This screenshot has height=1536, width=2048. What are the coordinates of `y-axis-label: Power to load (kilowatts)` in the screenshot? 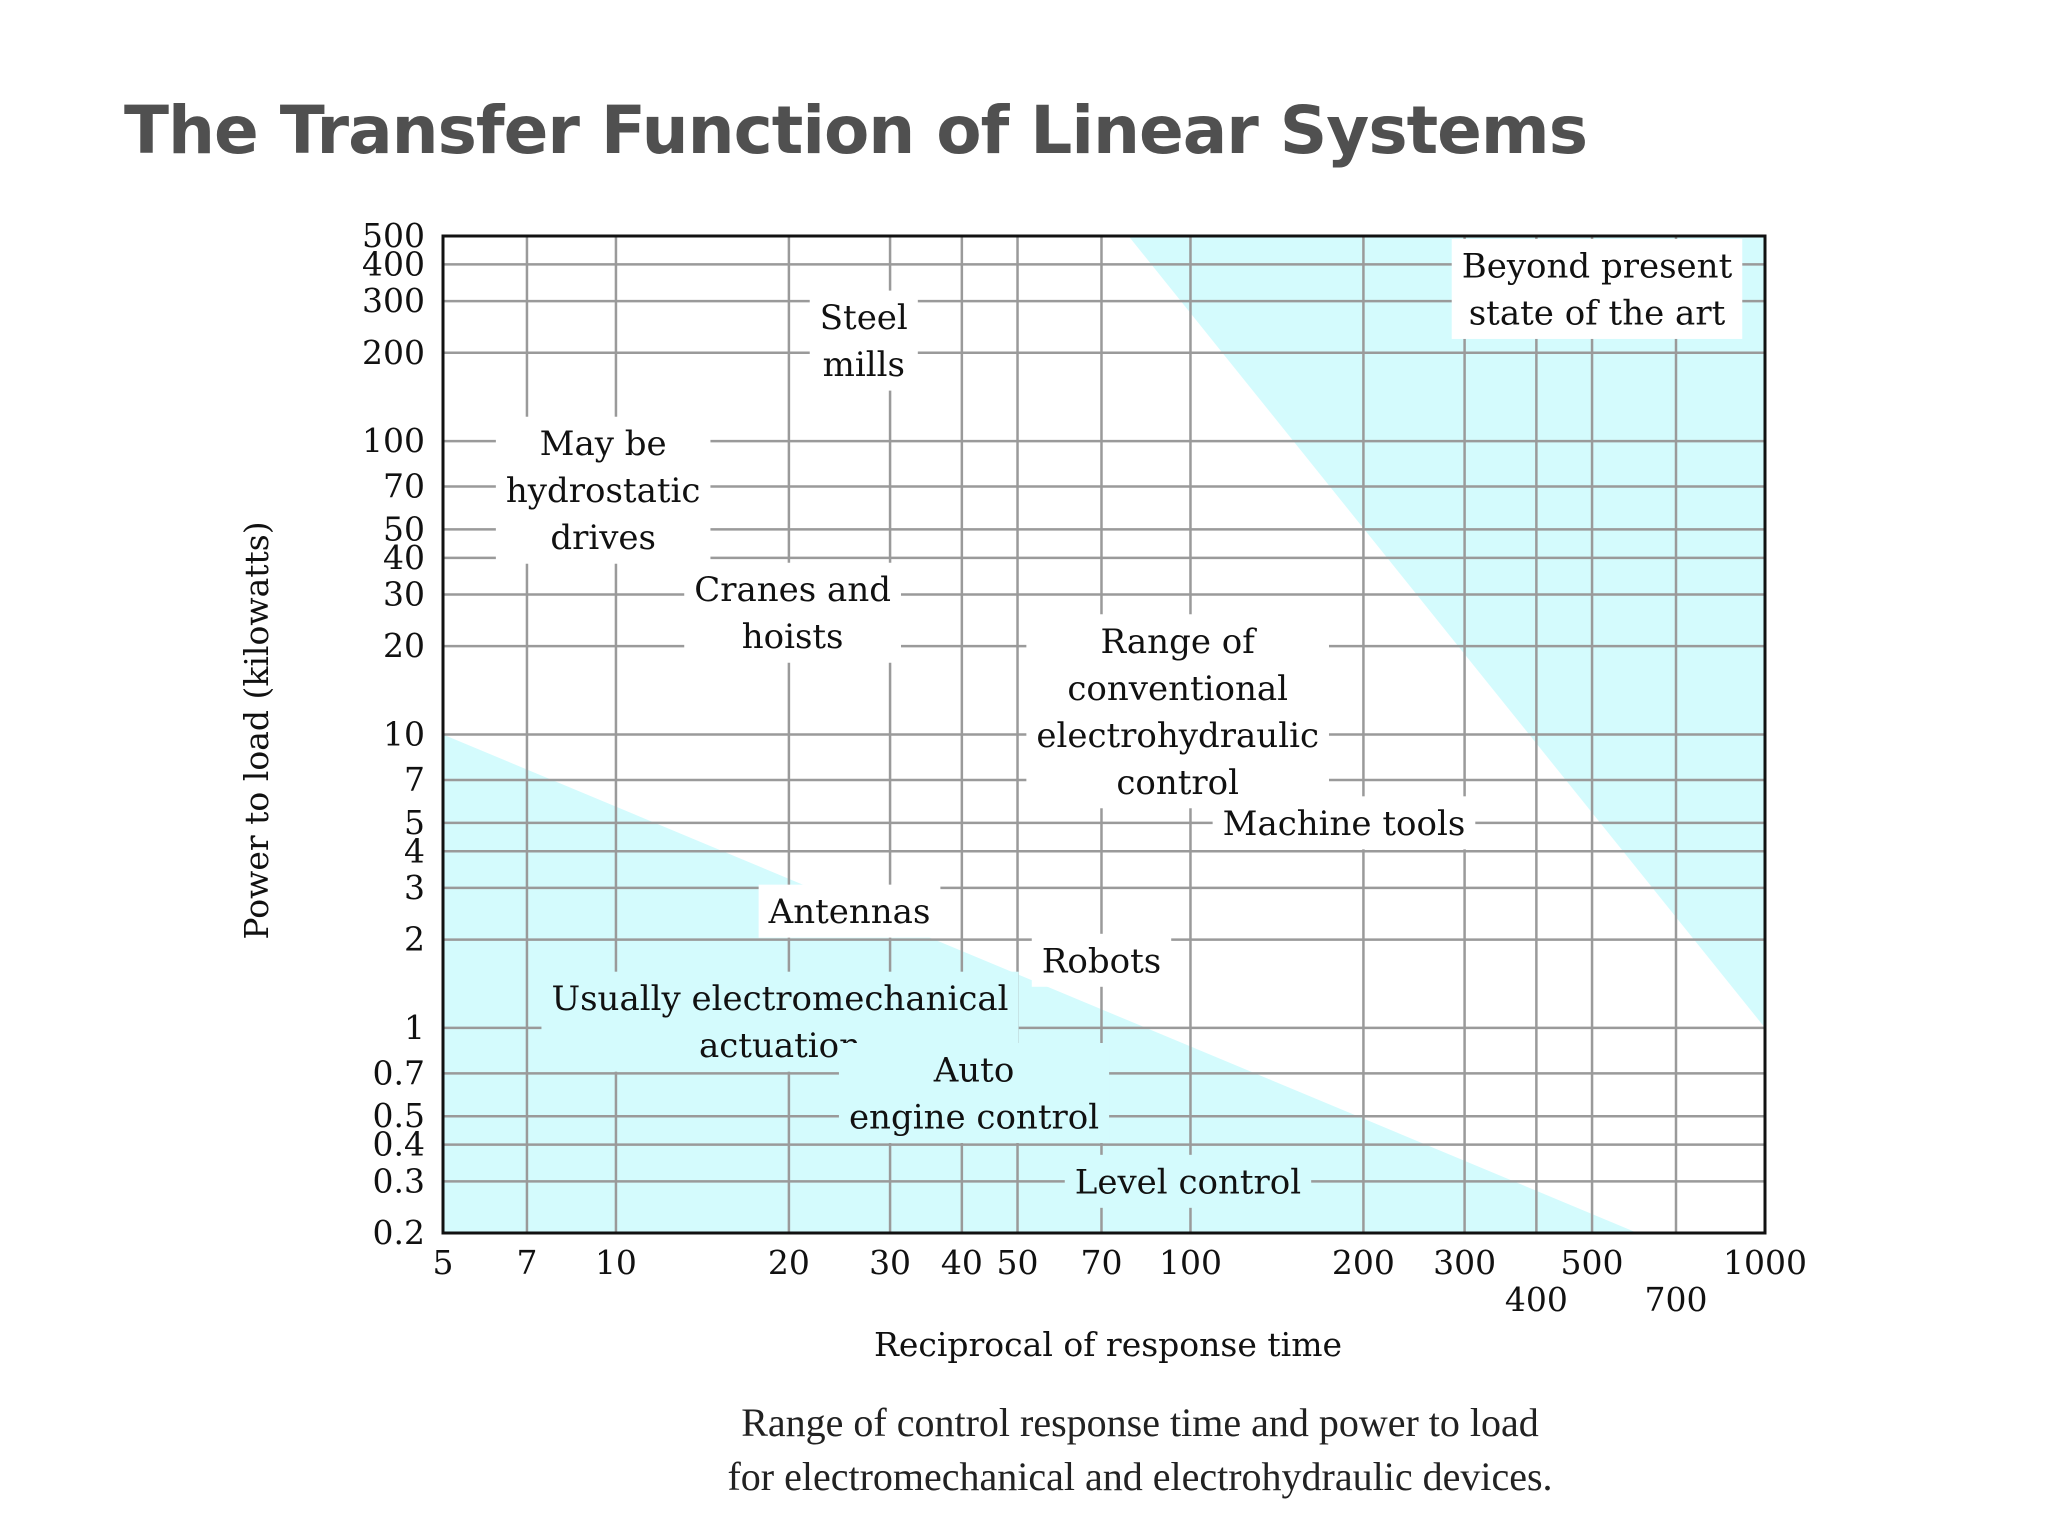 It's located at (256, 730).